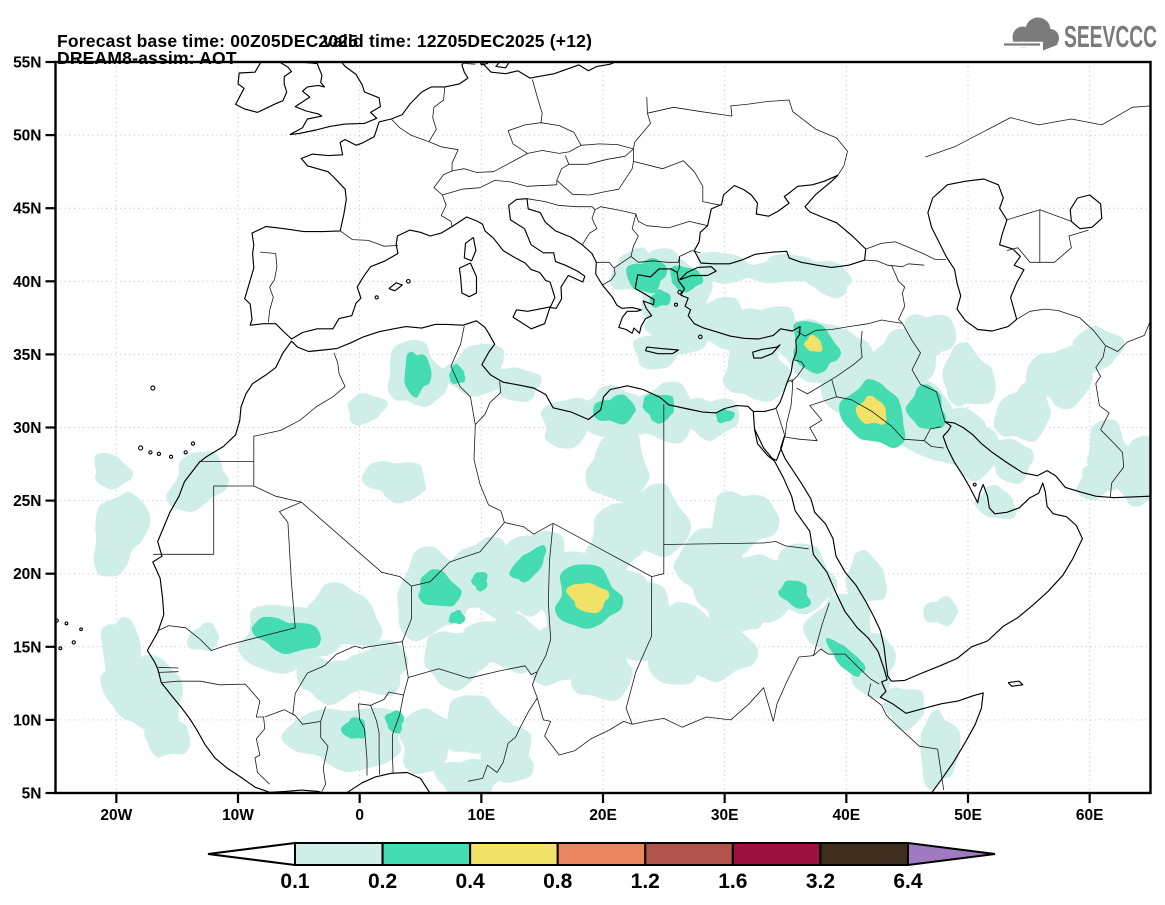  What do you see at coordinates (726, 474) in the screenshot?
I see `aot-band-0.4-0.8` at bounding box center [726, 474].